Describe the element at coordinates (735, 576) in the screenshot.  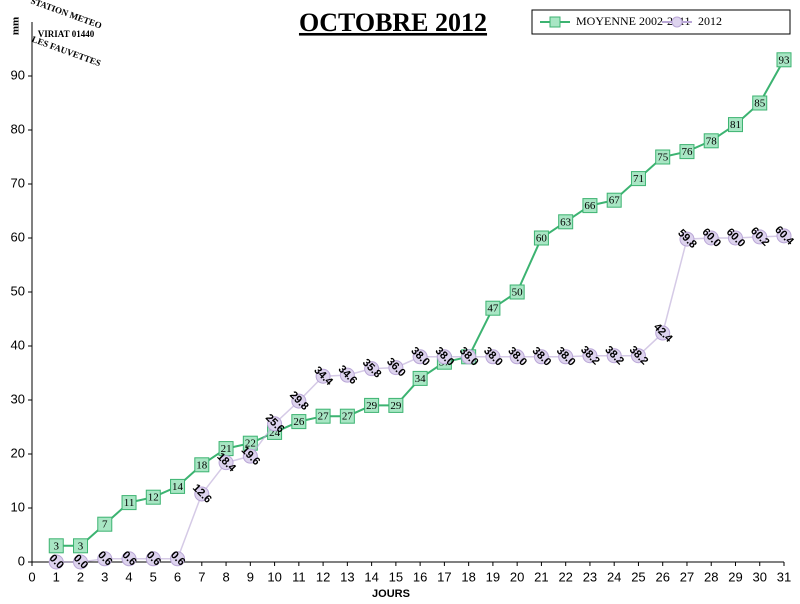
I see `x-tick-label: 29` at that location.